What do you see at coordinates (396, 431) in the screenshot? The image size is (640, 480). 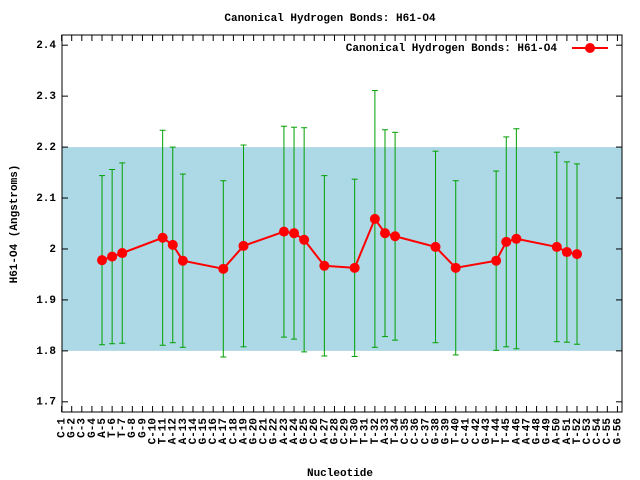 I see `x-tick-label: T-34` at bounding box center [396, 431].